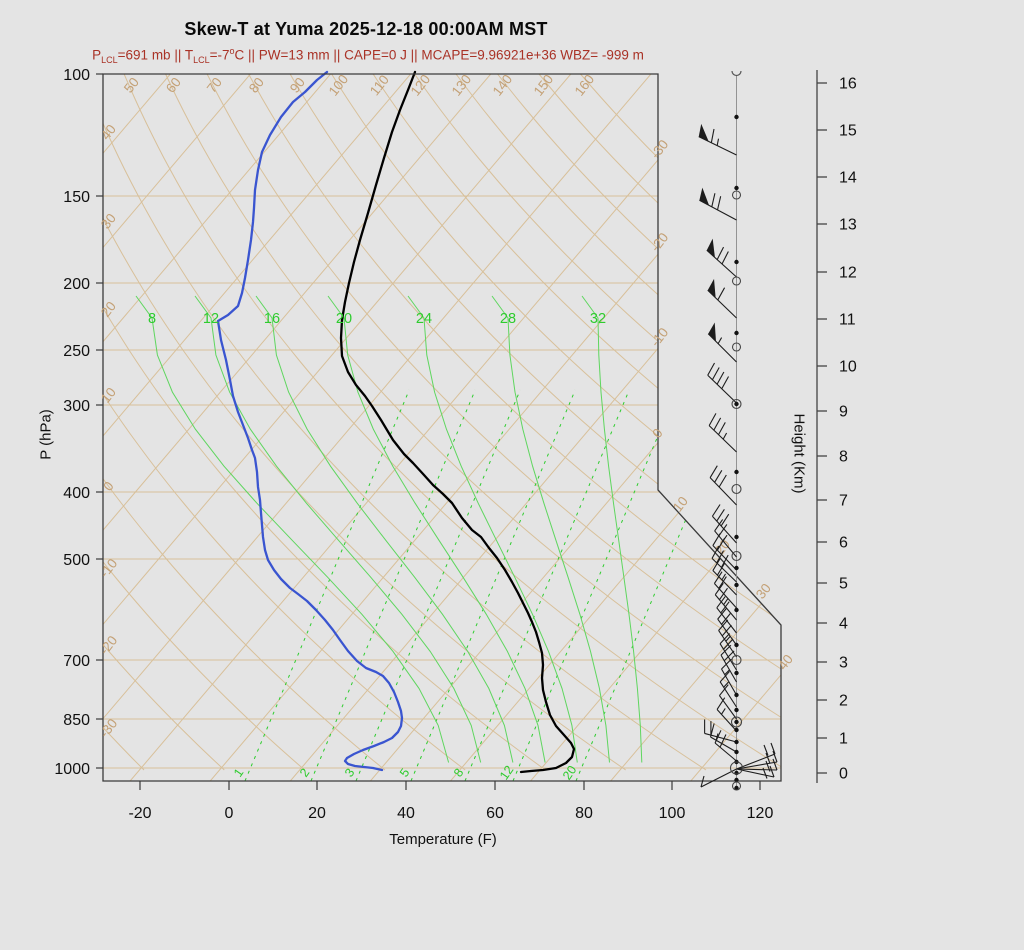 The height and width of the screenshot is (950, 1024). I want to click on svg-text: 6, so click(843, 543).